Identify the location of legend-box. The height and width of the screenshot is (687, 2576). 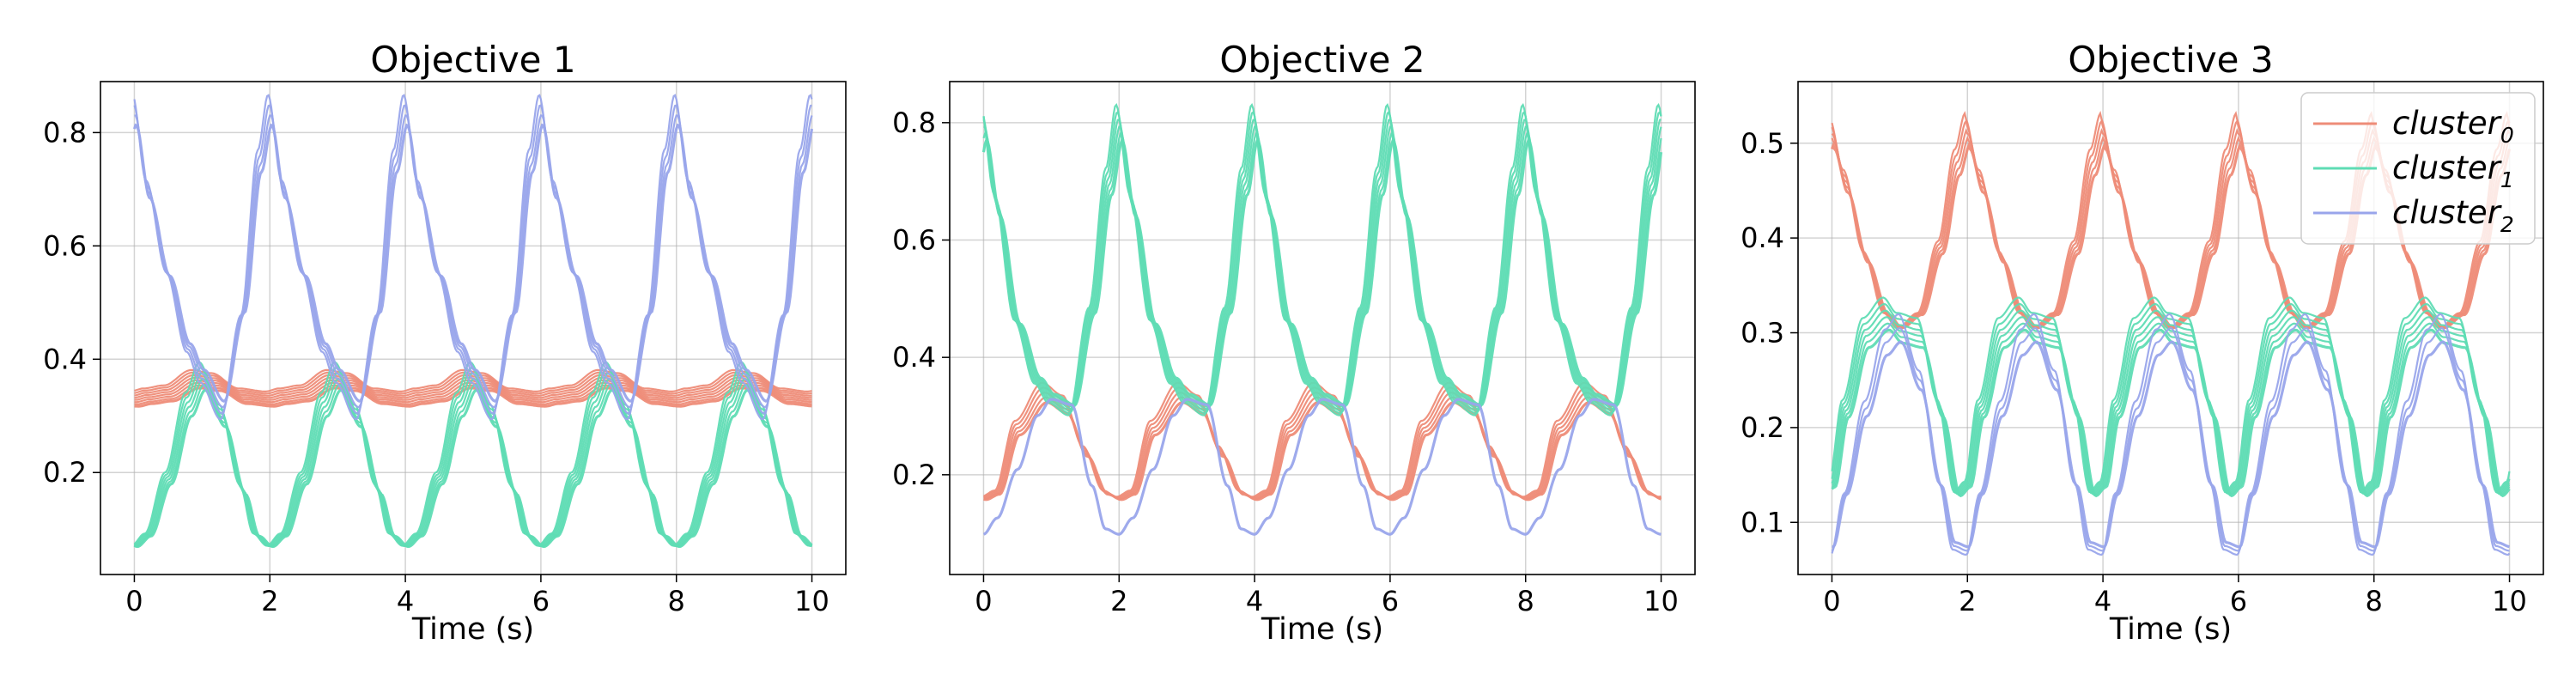
(2418, 168).